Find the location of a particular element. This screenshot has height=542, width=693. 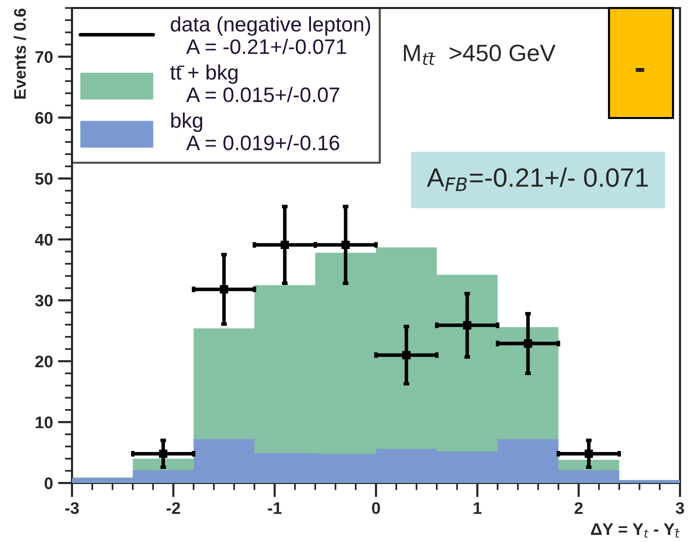

y-tick-label: 60 is located at coordinates (44, 118).